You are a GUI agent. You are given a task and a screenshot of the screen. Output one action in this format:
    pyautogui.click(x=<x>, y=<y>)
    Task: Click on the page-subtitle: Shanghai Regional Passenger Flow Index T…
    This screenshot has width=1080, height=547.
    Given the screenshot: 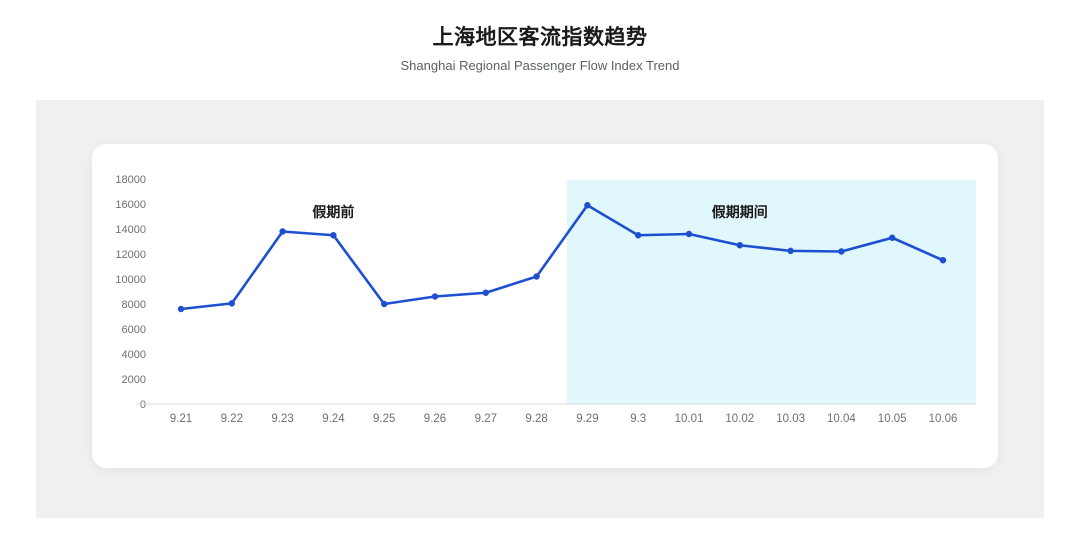 What is the action you would take?
    pyautogui.click(x=540, y=65)
    